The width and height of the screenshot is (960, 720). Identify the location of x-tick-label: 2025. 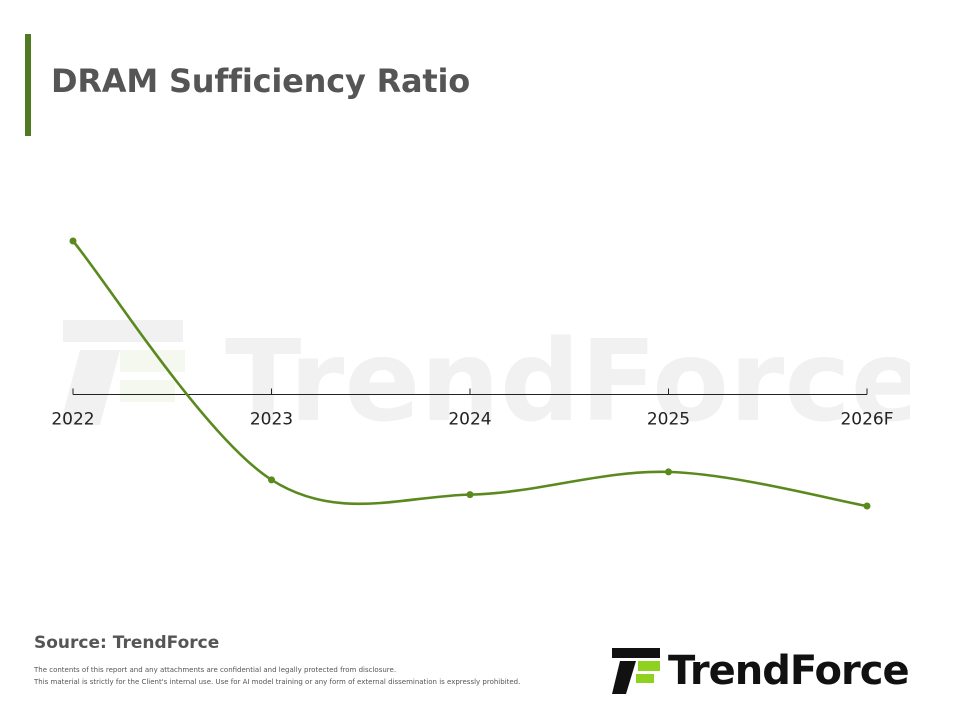
(668, 420).